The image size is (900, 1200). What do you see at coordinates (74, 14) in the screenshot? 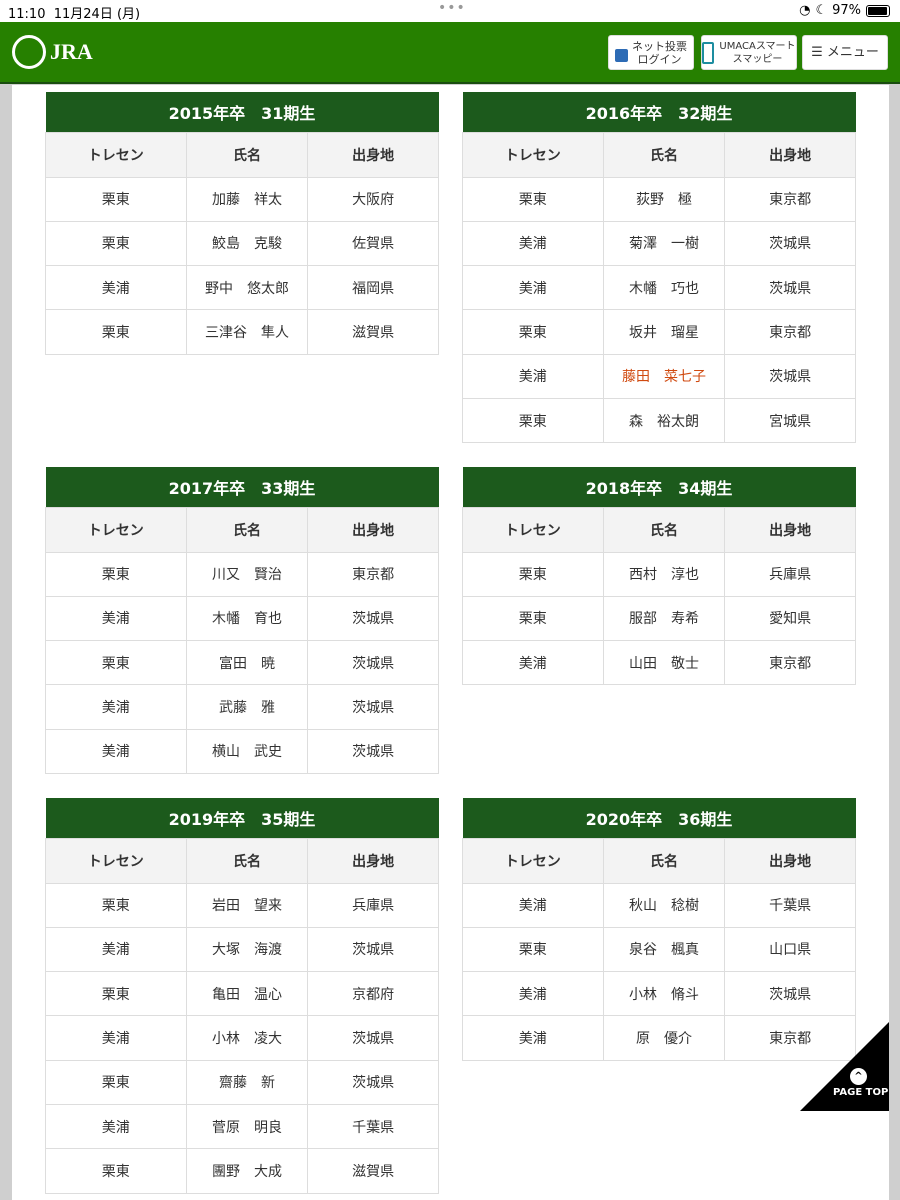
I see `status-time: 11:10 11月24日 (月)` at bounding box center [74, 14].